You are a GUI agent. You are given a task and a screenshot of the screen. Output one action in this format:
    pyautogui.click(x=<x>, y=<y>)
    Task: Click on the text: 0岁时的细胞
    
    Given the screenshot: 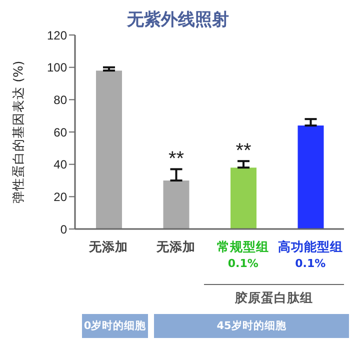 What is the action you would take?
    pyautogui.click(x=115, y=326)
    